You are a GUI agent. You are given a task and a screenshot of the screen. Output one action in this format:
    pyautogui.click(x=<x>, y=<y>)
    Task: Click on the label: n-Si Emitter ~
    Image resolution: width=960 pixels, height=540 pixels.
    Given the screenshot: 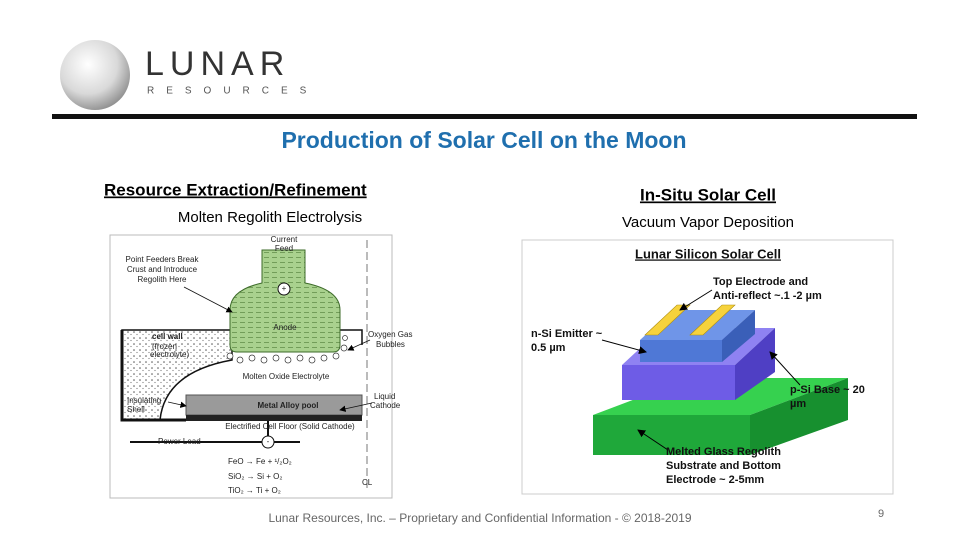 What is the action you would take?
    pyautogui.click(x=567, y=334)
    